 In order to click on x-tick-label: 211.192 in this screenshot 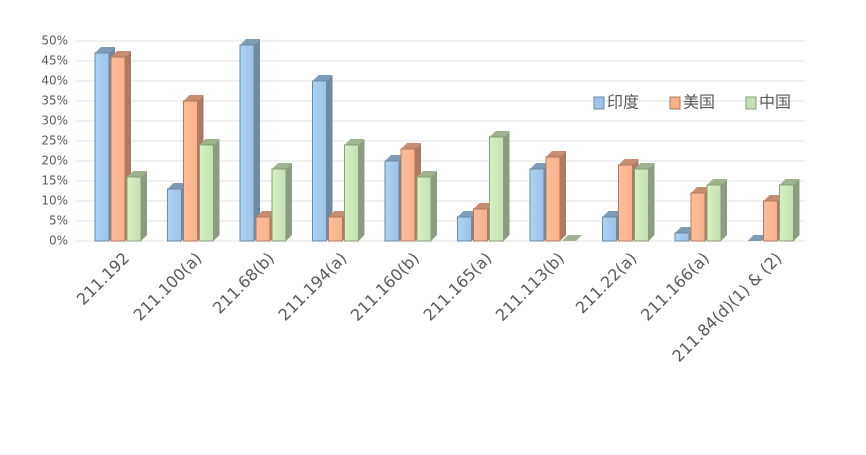, I will do `click(103, 279)`.